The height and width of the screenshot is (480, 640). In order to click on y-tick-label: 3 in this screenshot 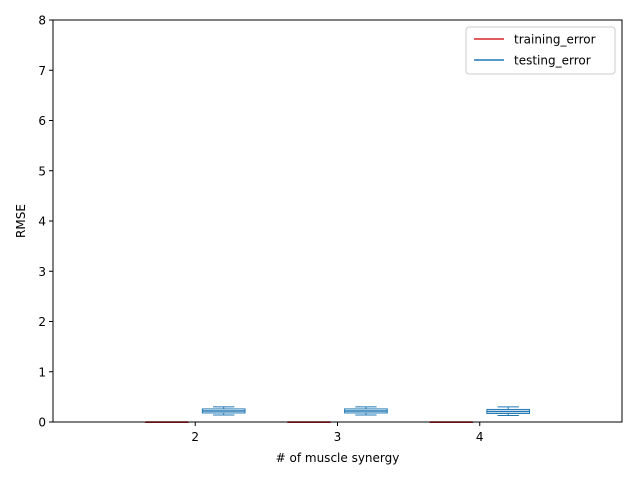, I will do `click(42, 272)`.